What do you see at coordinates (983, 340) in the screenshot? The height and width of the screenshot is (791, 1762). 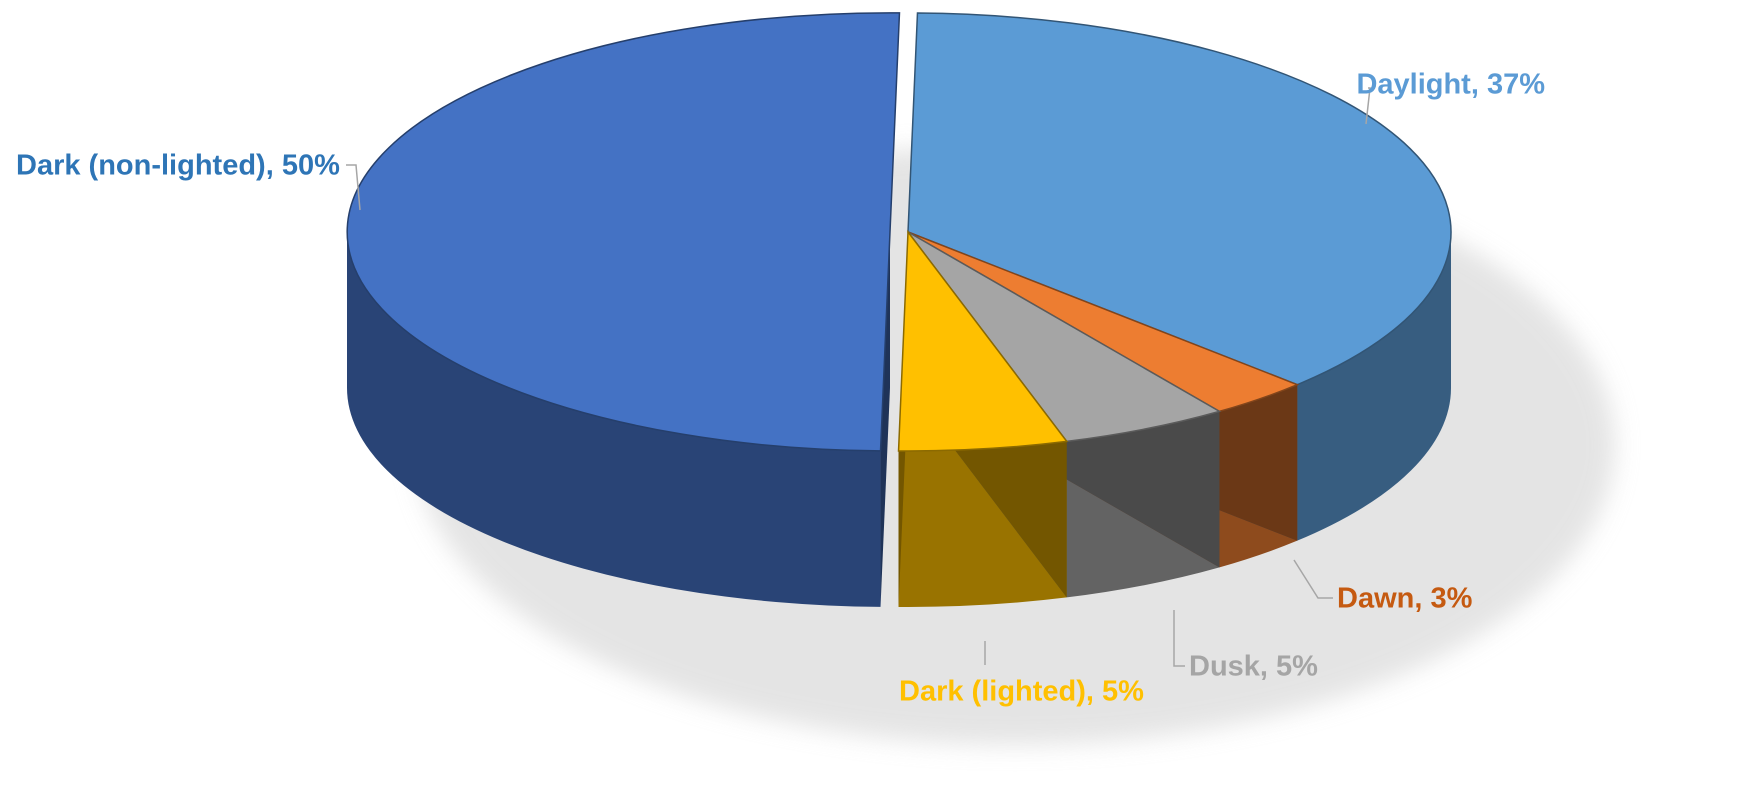 I see `pie-slice-dark-lighted` at bounding box center [983, 340].